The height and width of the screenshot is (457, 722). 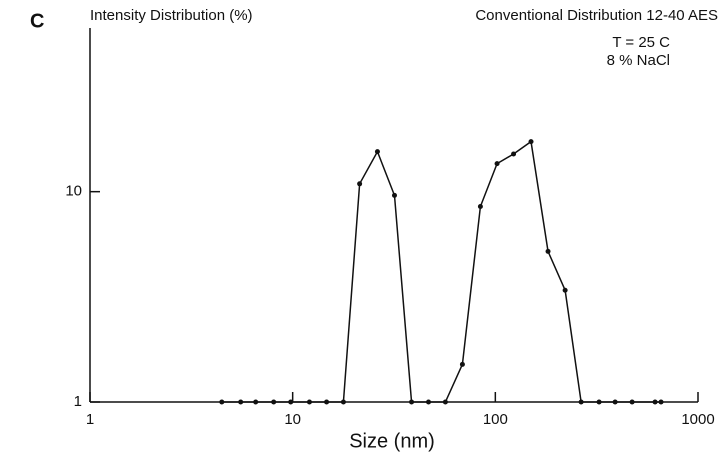 What do you see at coordinates (171, 15) in the screenshot?
I see `title-left: Intensity Distribution (%)` at bounding box center [171, 15].